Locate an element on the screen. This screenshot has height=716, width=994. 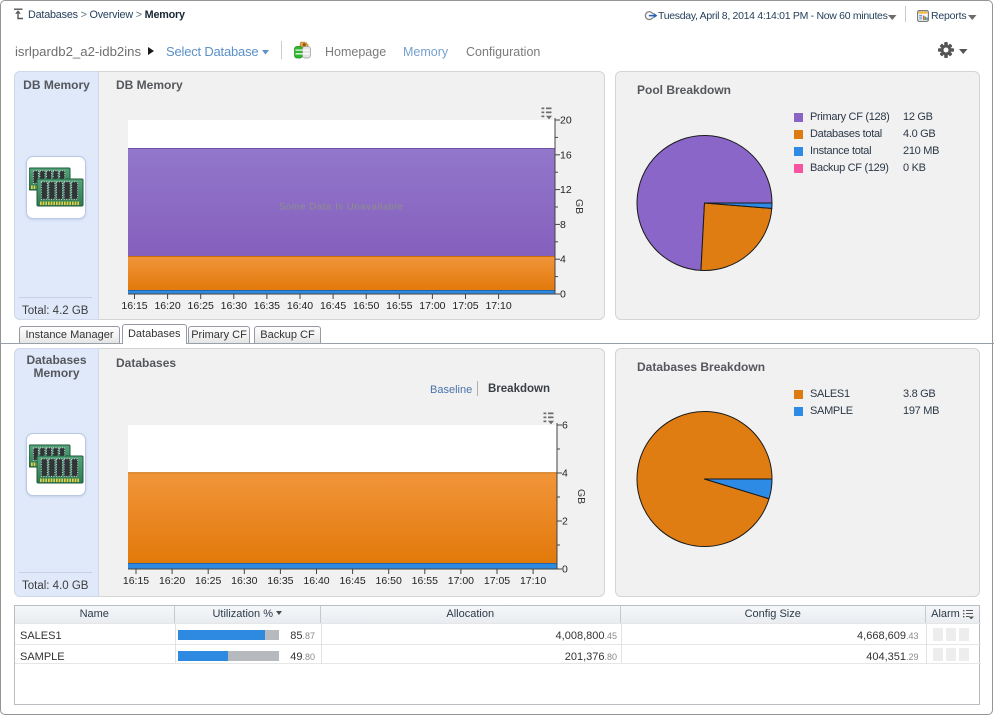
svg-text: 20 is located at coordinates (566, 121).